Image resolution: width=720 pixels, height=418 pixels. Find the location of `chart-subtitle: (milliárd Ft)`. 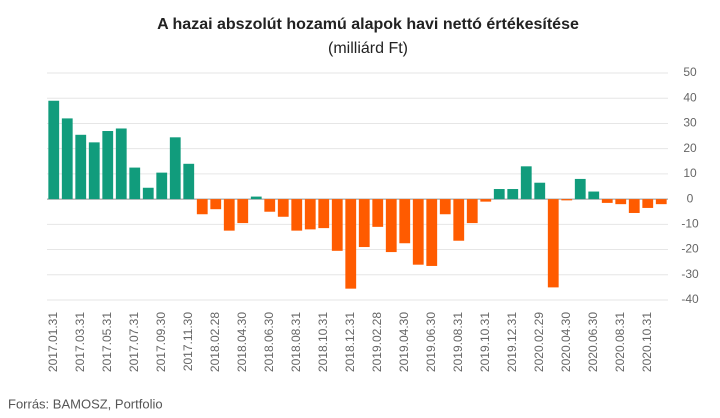

chart-subtitle: (milliárd Ft) is located at coordinates (368, 48).